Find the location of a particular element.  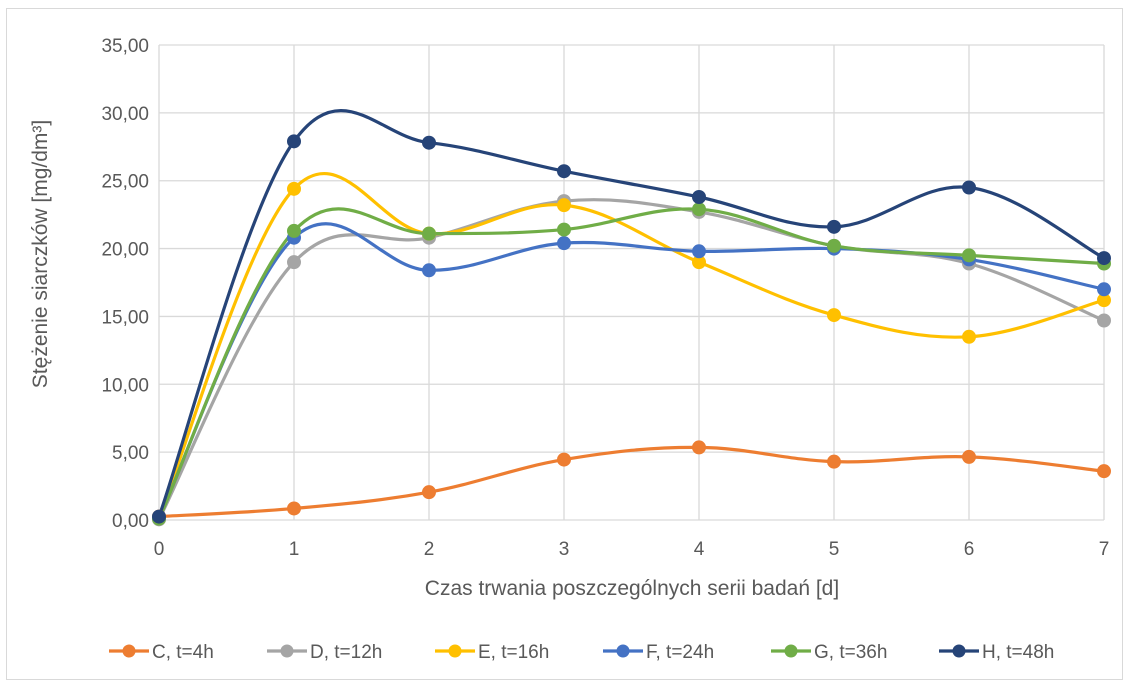

y-axis-tick-labels: 0,00 5,00 10,00 15,00 20,00 25,00 30,00 35,00 is located at coordinates (125, 284).